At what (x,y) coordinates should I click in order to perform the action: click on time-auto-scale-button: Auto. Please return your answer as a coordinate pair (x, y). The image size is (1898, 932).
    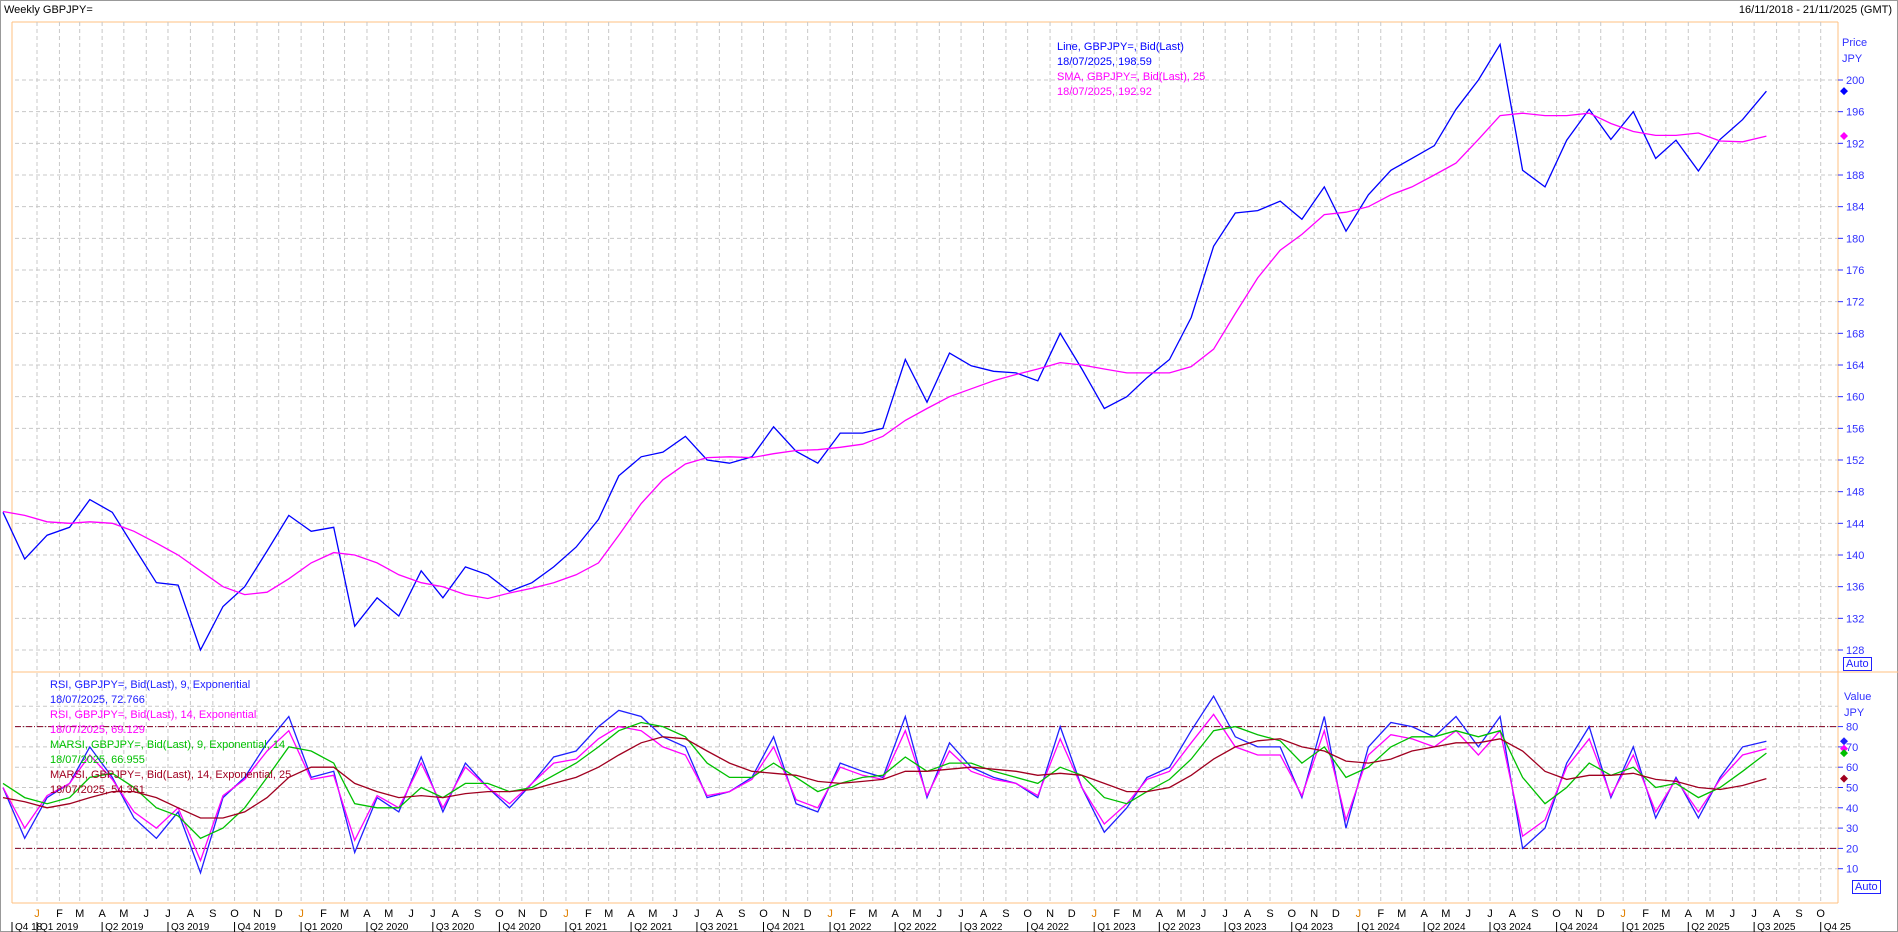
    Looking at the image, I should click on (1866, 887).